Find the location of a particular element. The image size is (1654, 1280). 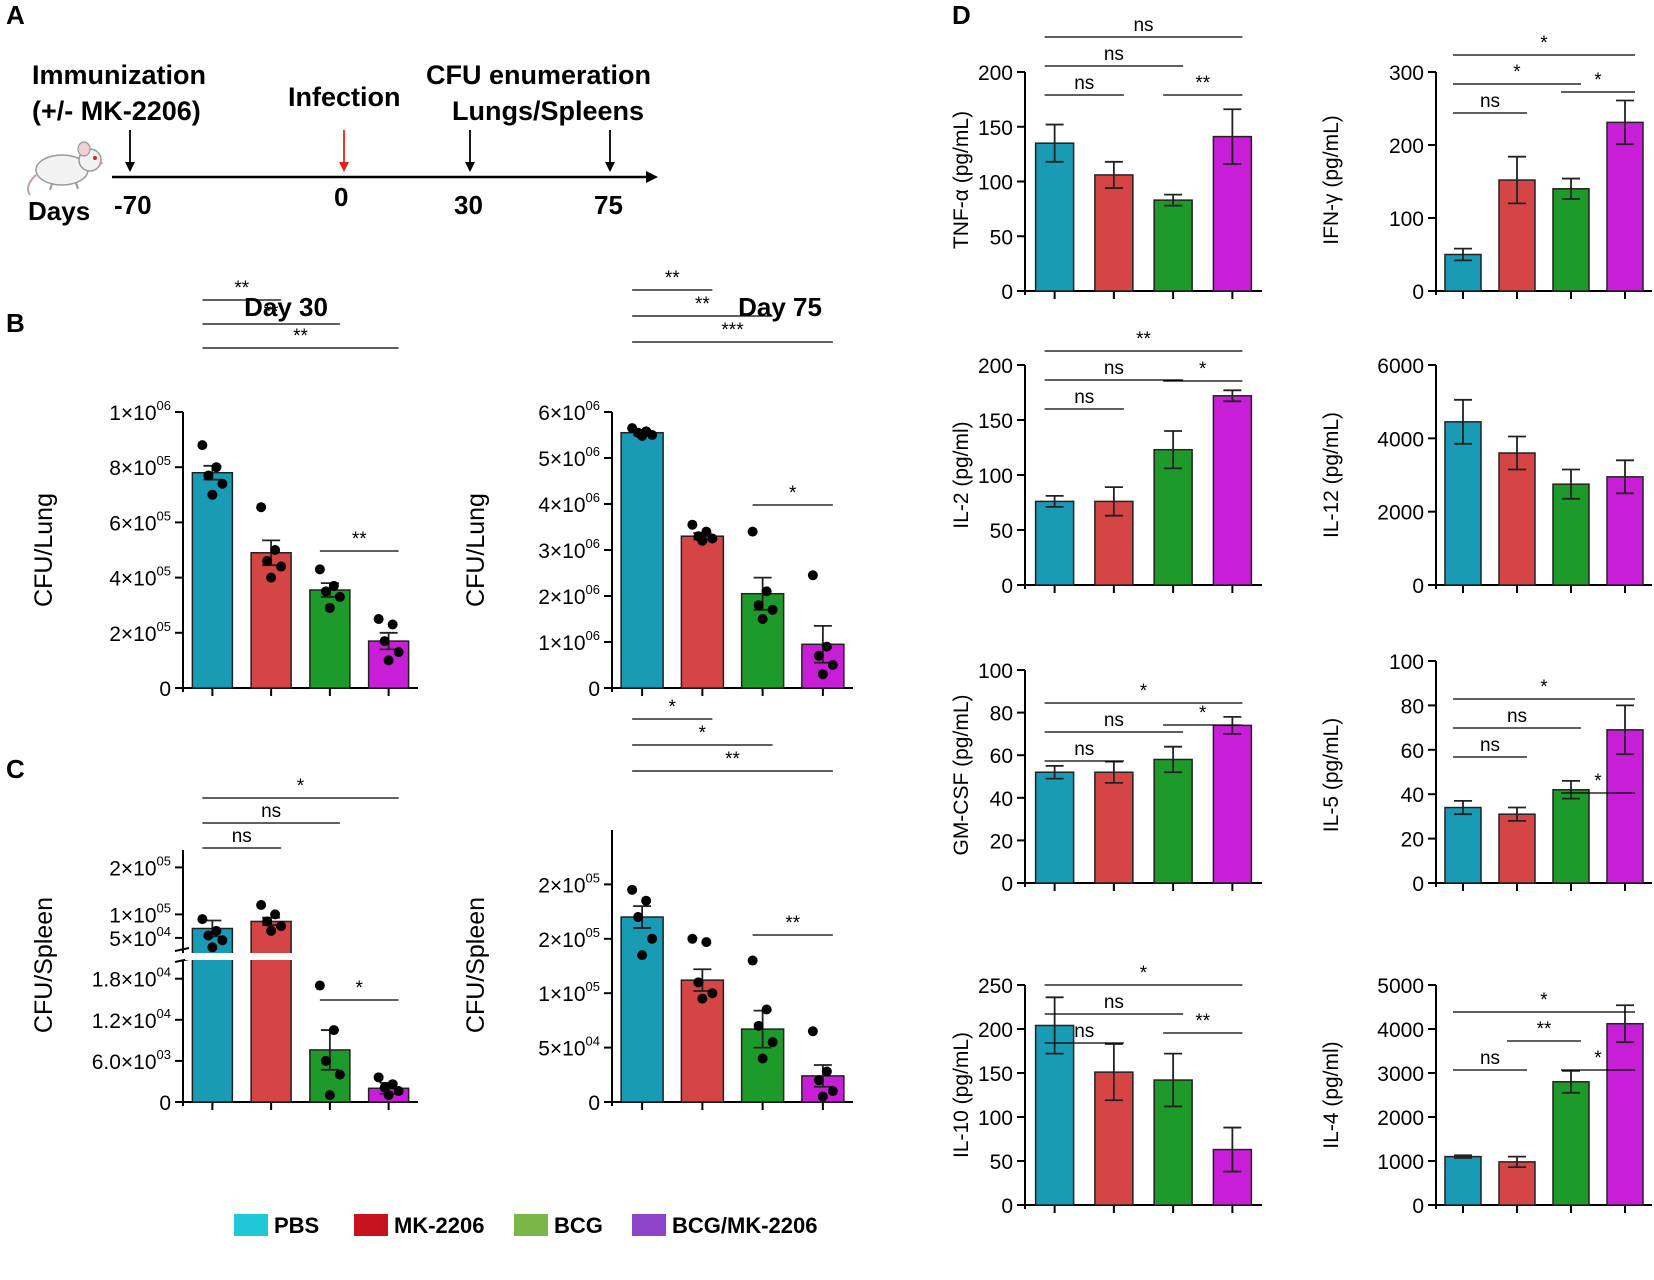

infection-label: Infection is located at coordinates (344, 97).